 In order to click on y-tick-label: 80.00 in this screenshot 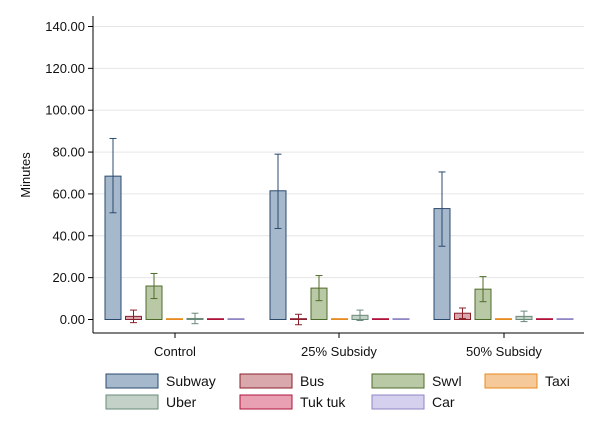, I will do `click(68, 152)`.